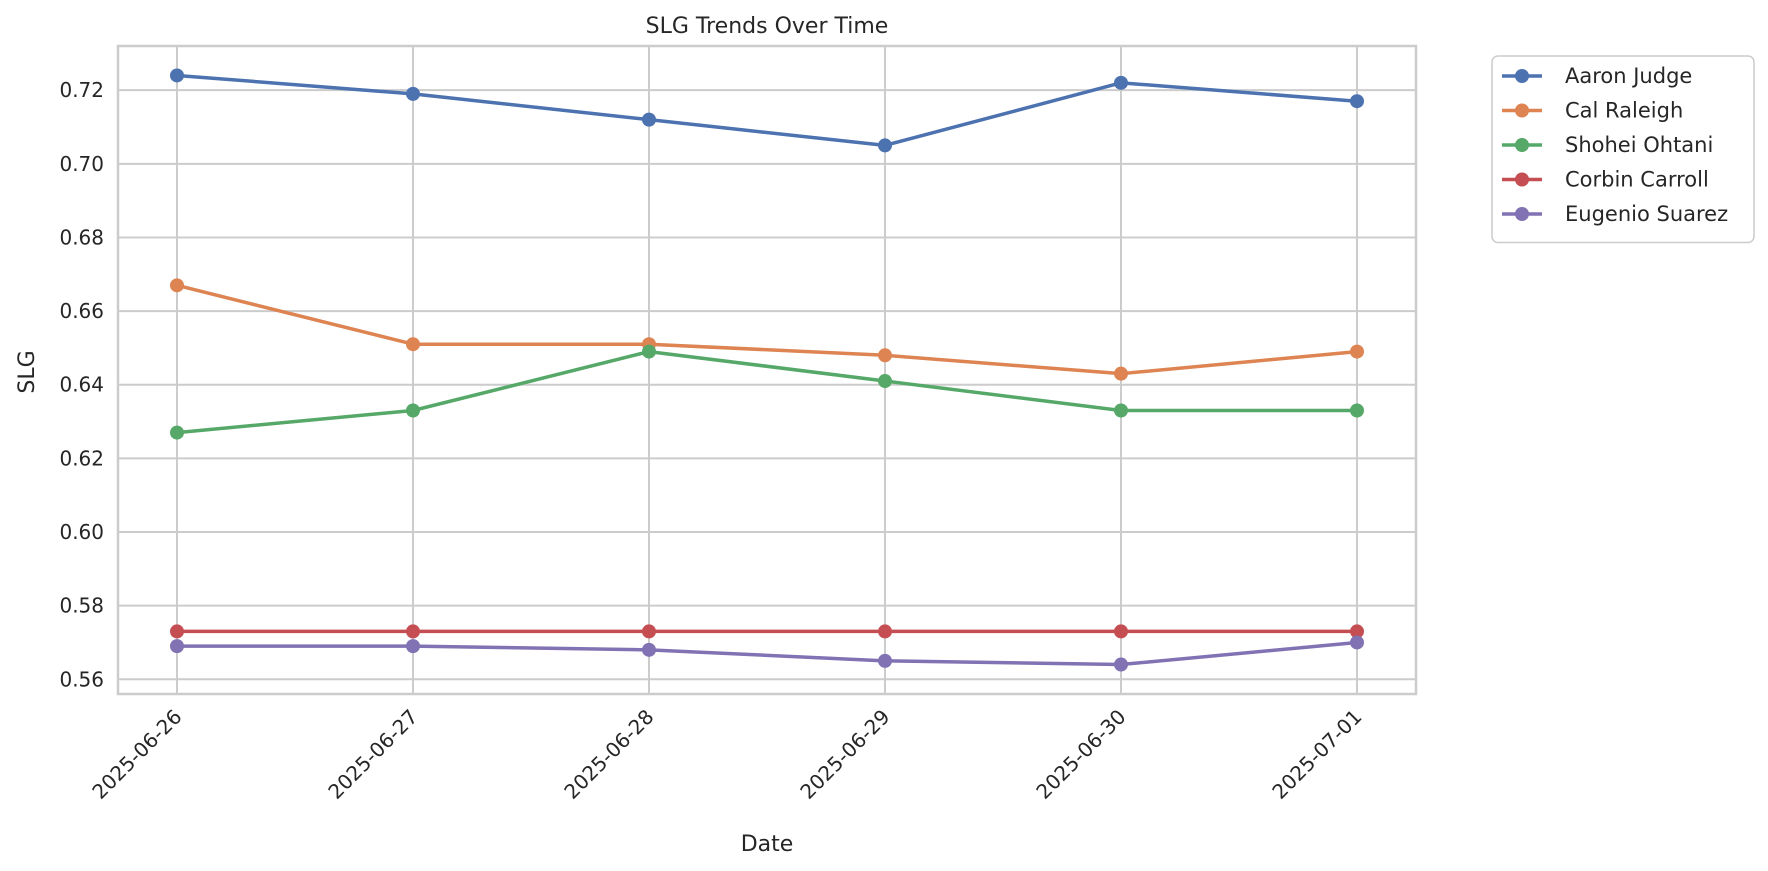 The image size is (1768, 871). I want to click on x-tick-label: 2025-06-28, so click(608, 754).